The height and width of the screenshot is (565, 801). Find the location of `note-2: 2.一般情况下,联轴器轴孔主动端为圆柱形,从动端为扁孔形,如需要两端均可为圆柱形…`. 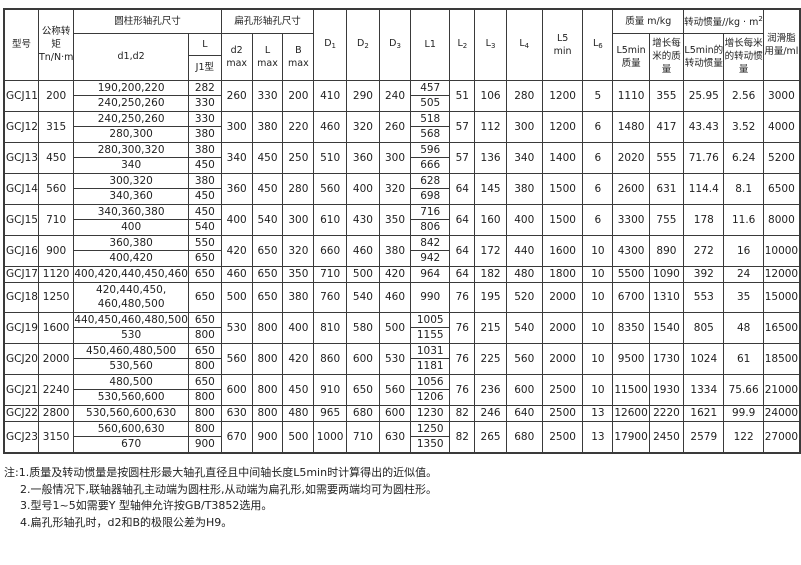

note-2: 2.一般情况下,联轴器轴孔主动端为圆柱形,从动端为扁孔形,如需要两端均可为圆柱形… is located at coordinates (228, 489).